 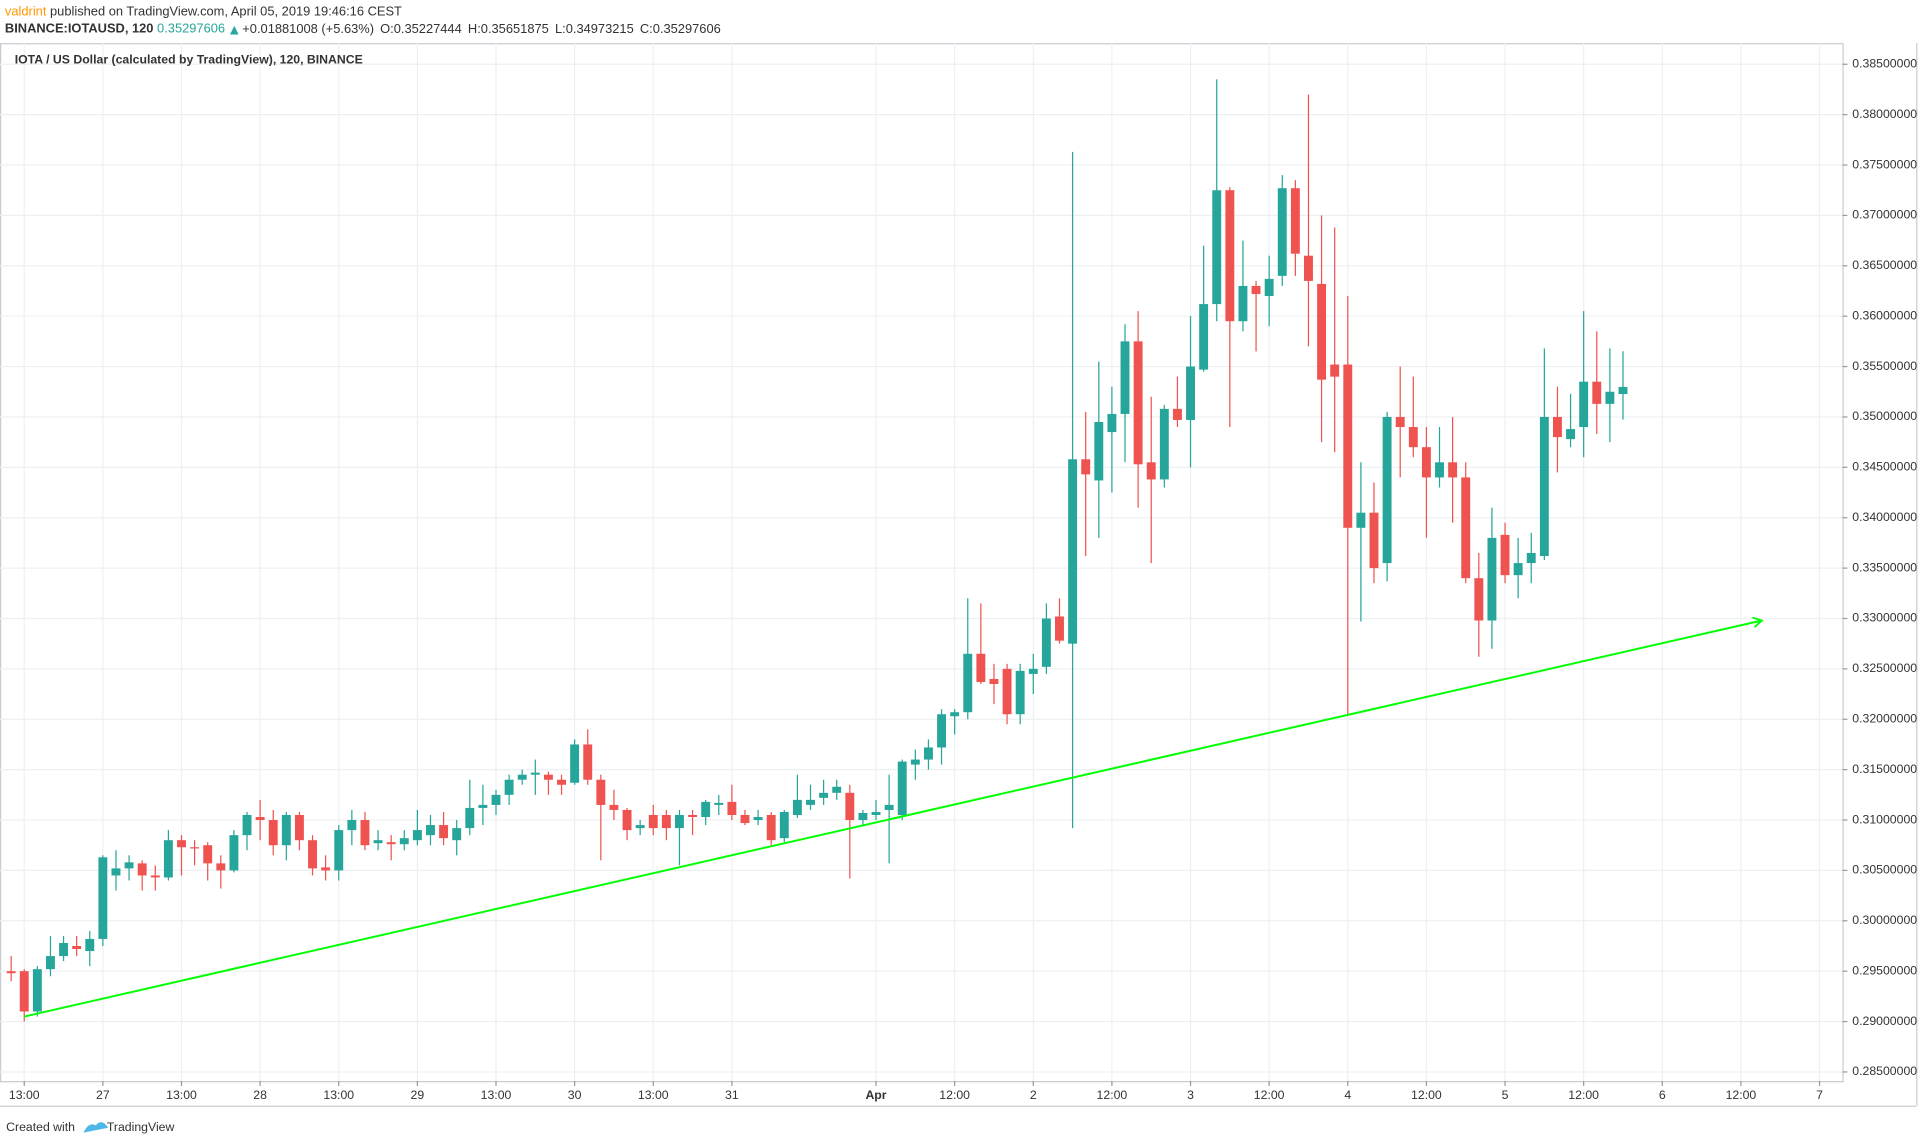 What do you see at coordinates (575, 1095) in the screenshot?
I see `x-tick-label: 30` at bounding box center [575, 1095].